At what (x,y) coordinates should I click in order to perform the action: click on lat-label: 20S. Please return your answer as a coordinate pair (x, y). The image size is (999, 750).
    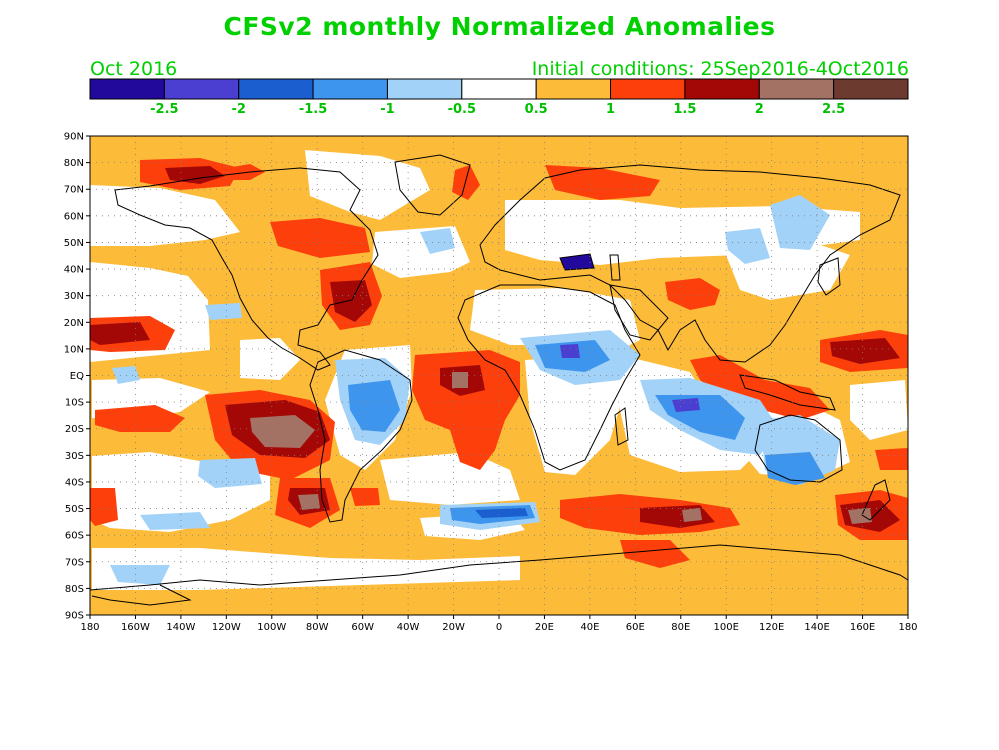
    Looking at the image, I should click on (74, 429).